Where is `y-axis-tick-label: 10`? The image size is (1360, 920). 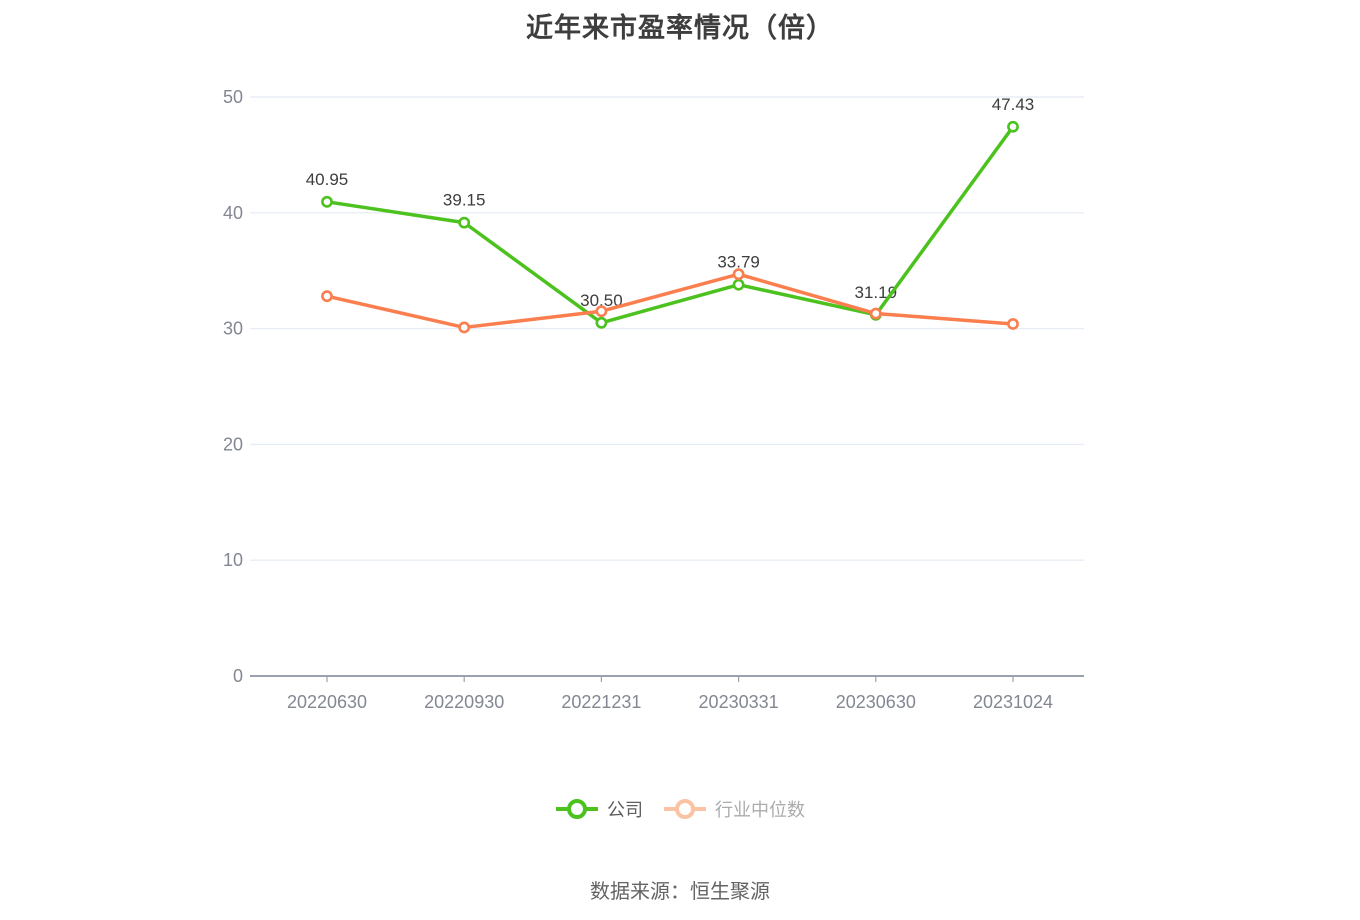
y-axis-tick-label: 10 is located at coordinates (233, 560).